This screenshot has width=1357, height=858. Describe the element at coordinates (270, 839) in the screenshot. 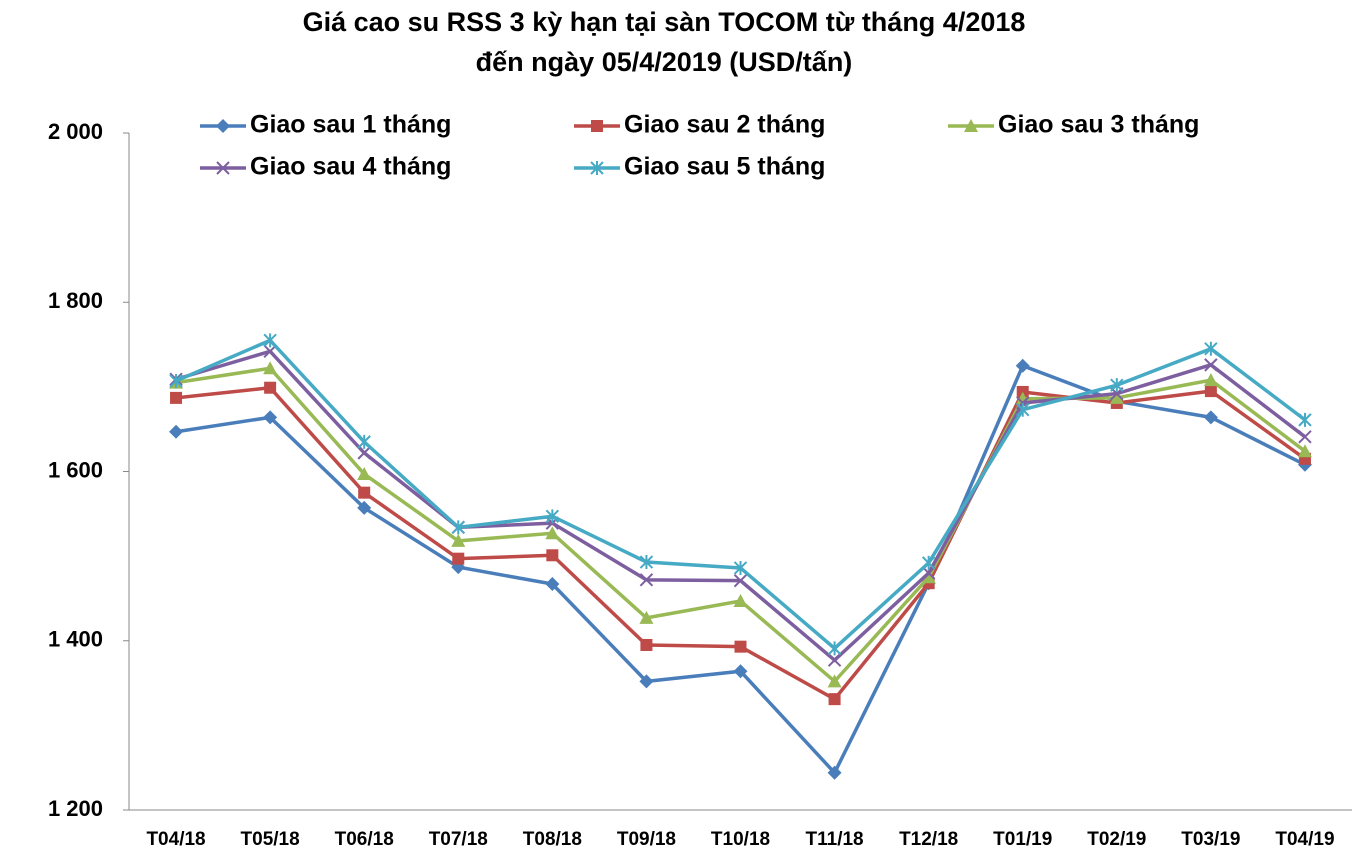

I see `x-tick-label: T05/18` at that location.